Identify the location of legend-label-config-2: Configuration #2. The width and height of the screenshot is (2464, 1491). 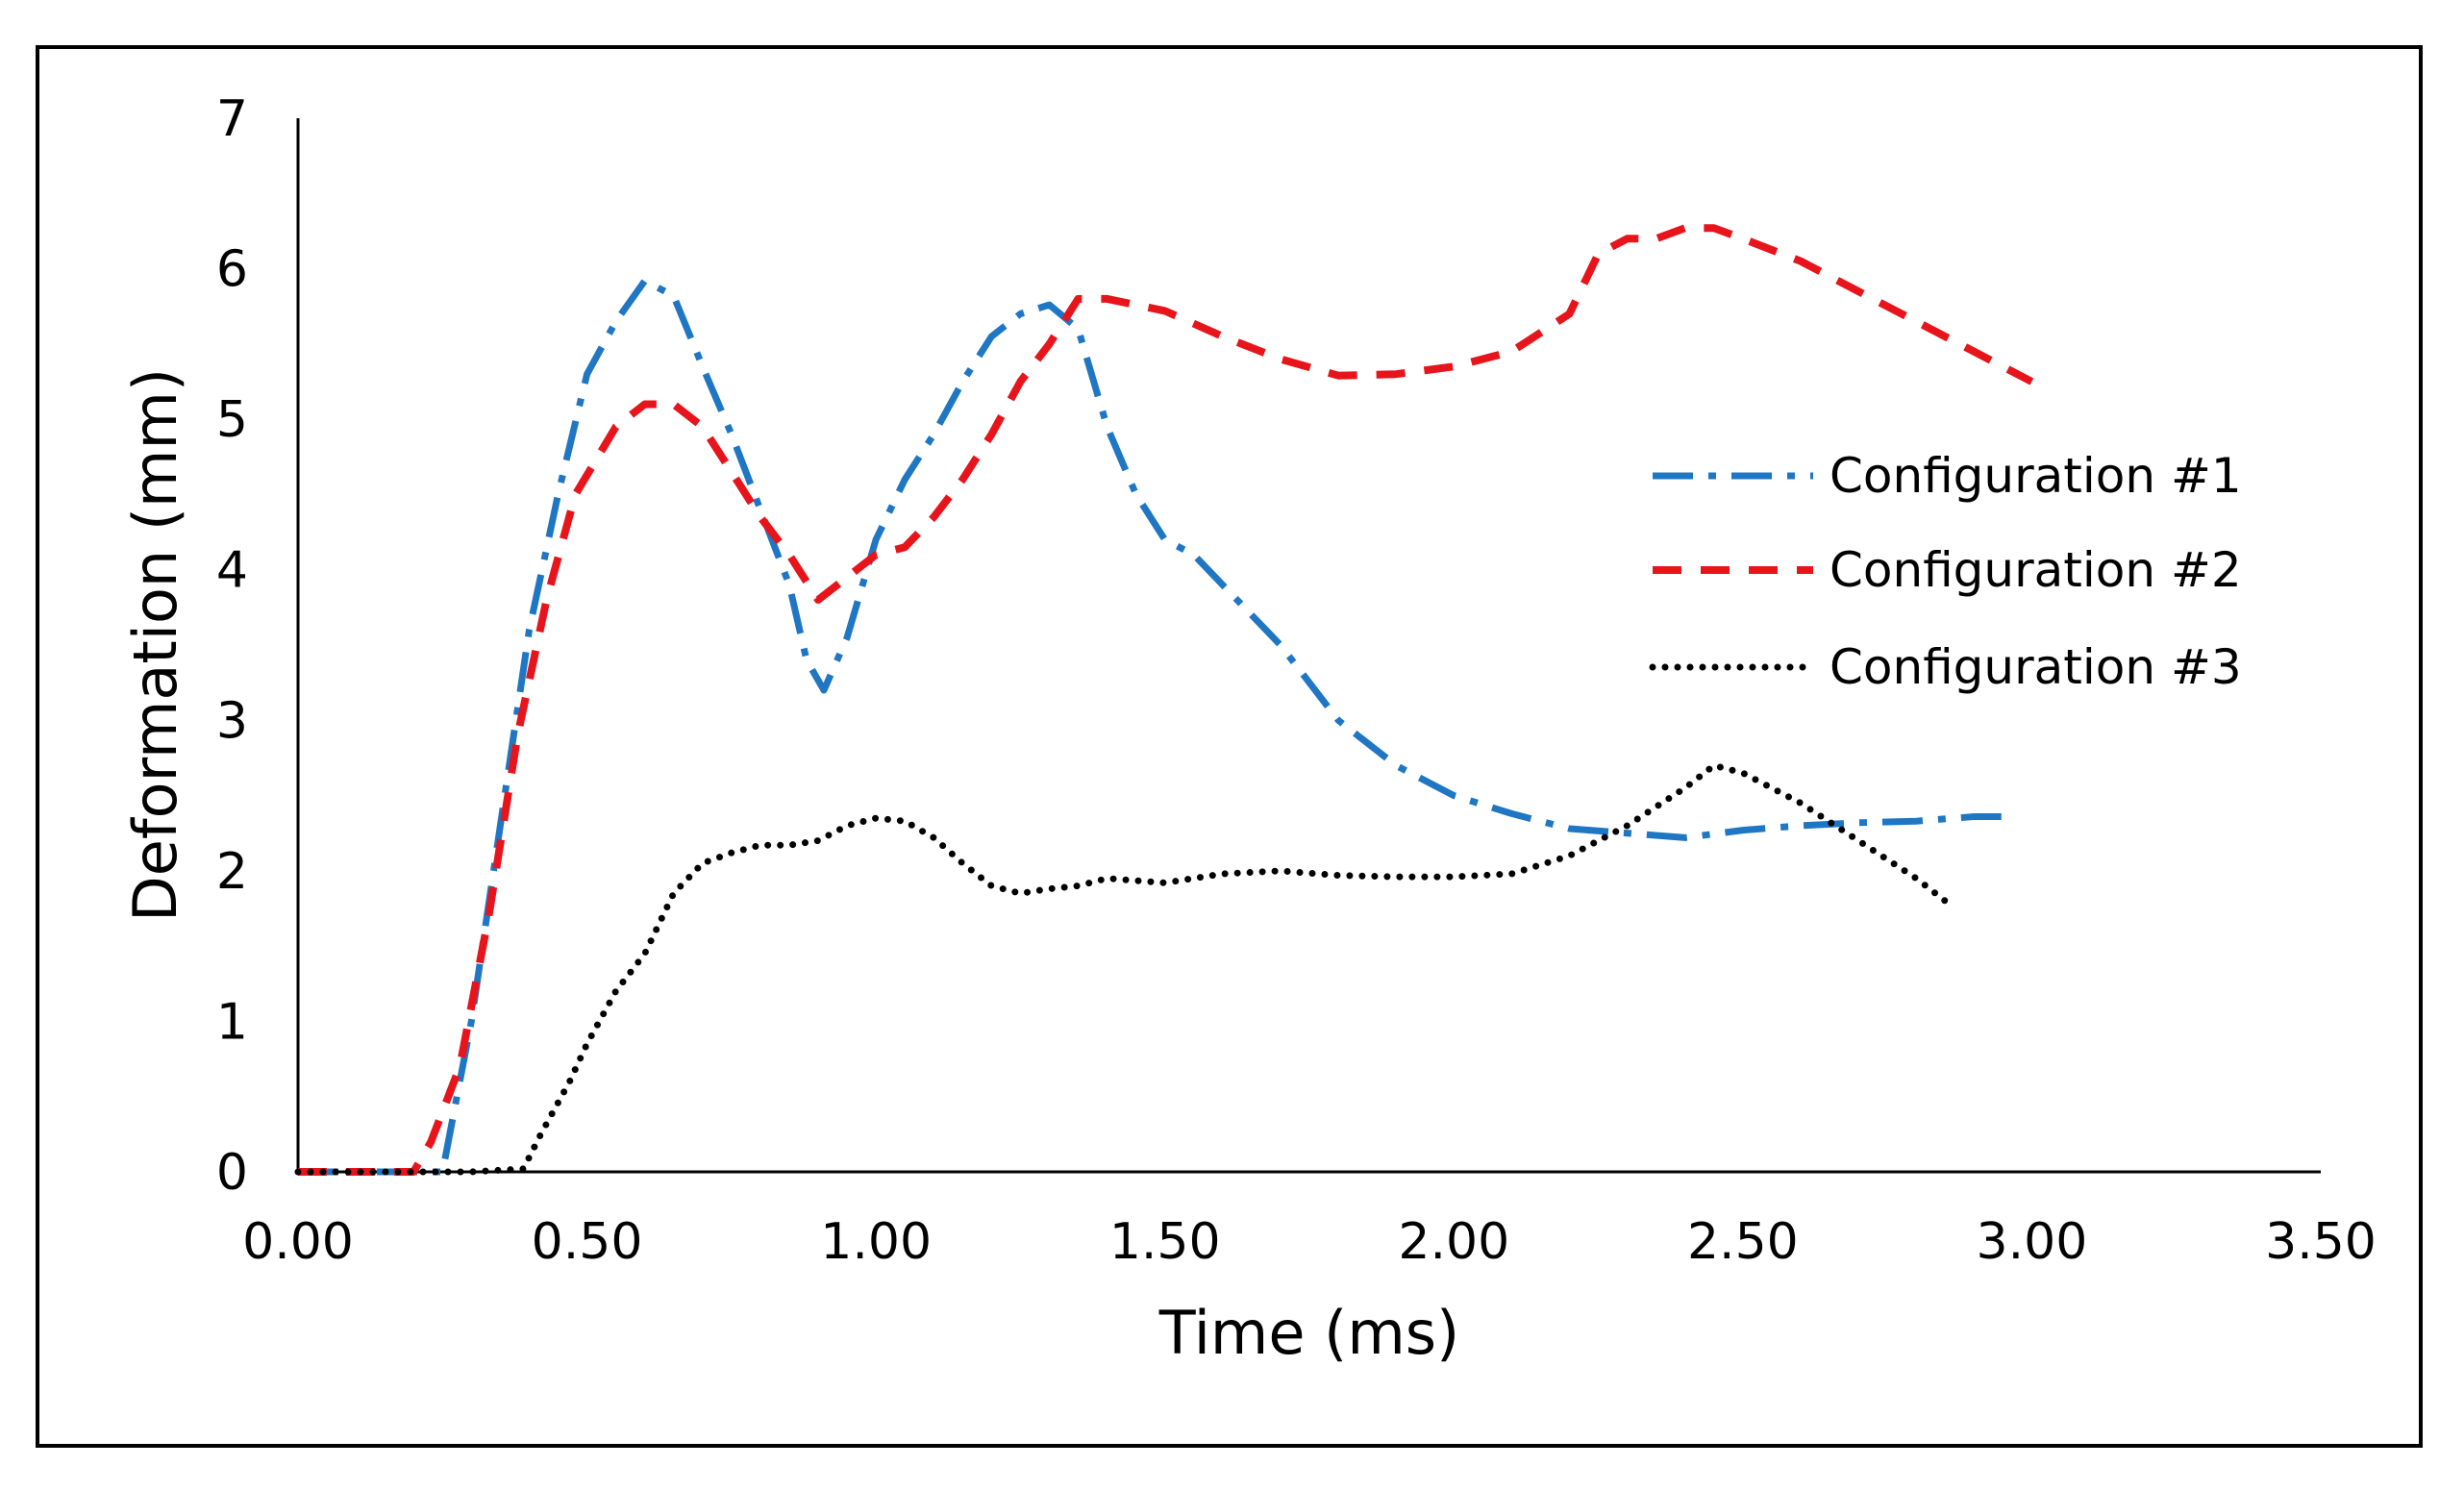
(2035, 570).